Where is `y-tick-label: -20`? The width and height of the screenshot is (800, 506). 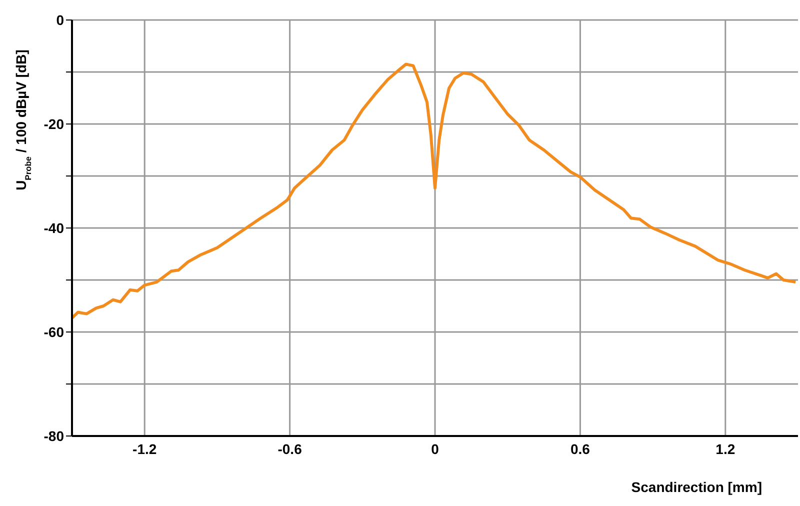 y-tick-label: -20 is located at coordinates (54, 124).